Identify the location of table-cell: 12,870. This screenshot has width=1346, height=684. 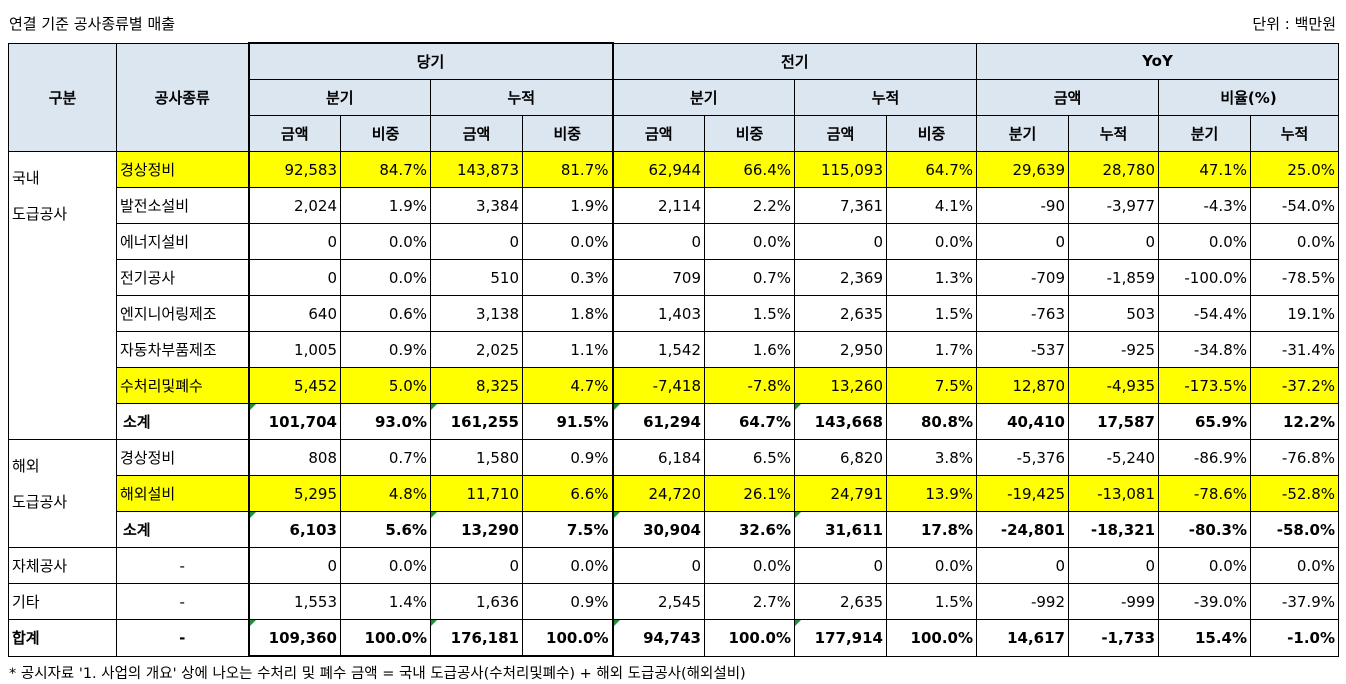
(1022, 385).